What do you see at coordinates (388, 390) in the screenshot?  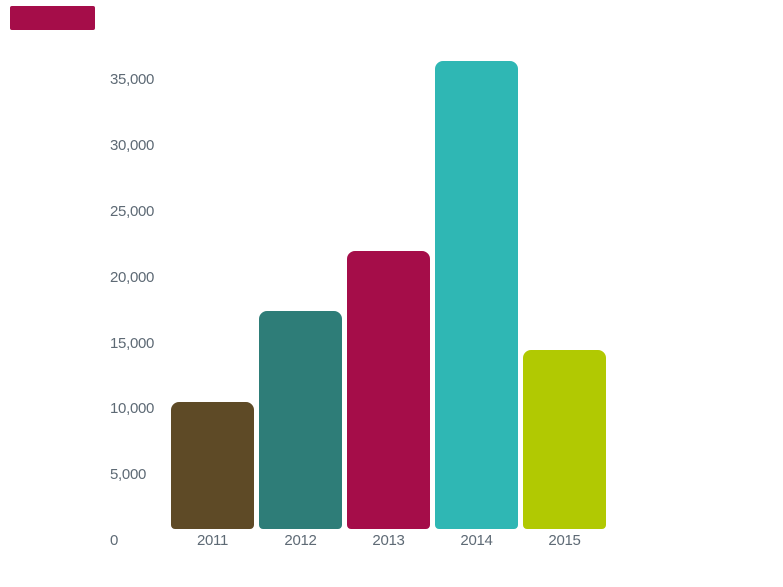 I see `bar-2013` at bounding box center [388, 390].